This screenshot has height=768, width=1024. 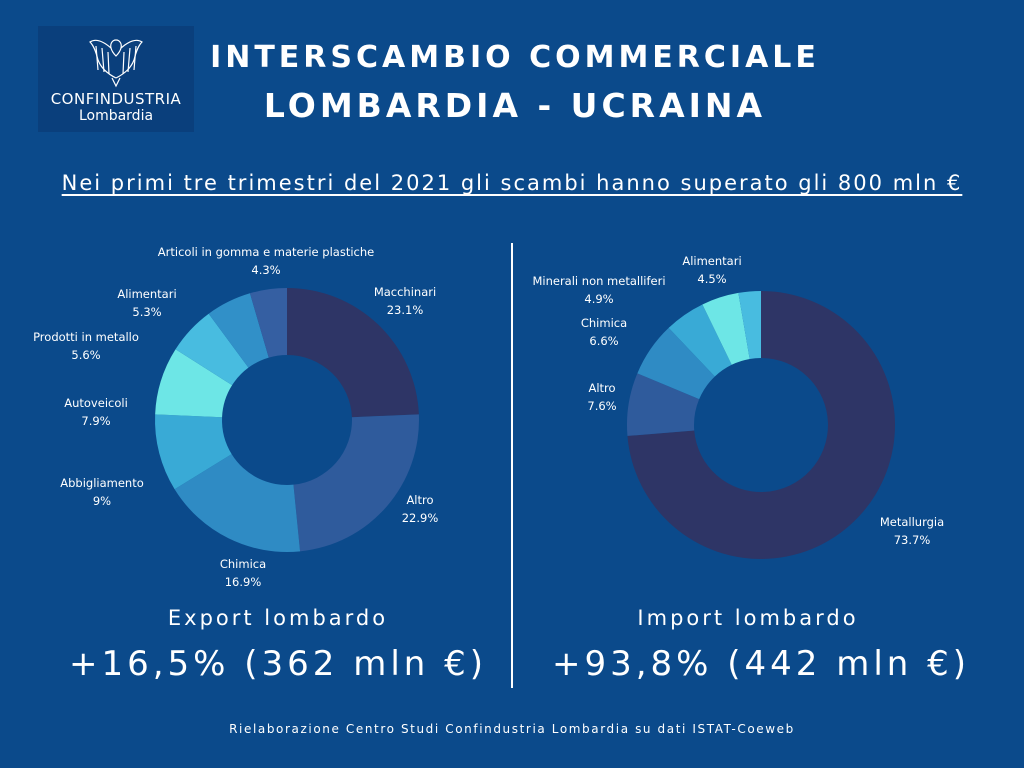 I want to click on export-slice-altro, so click(x=356, y=483).